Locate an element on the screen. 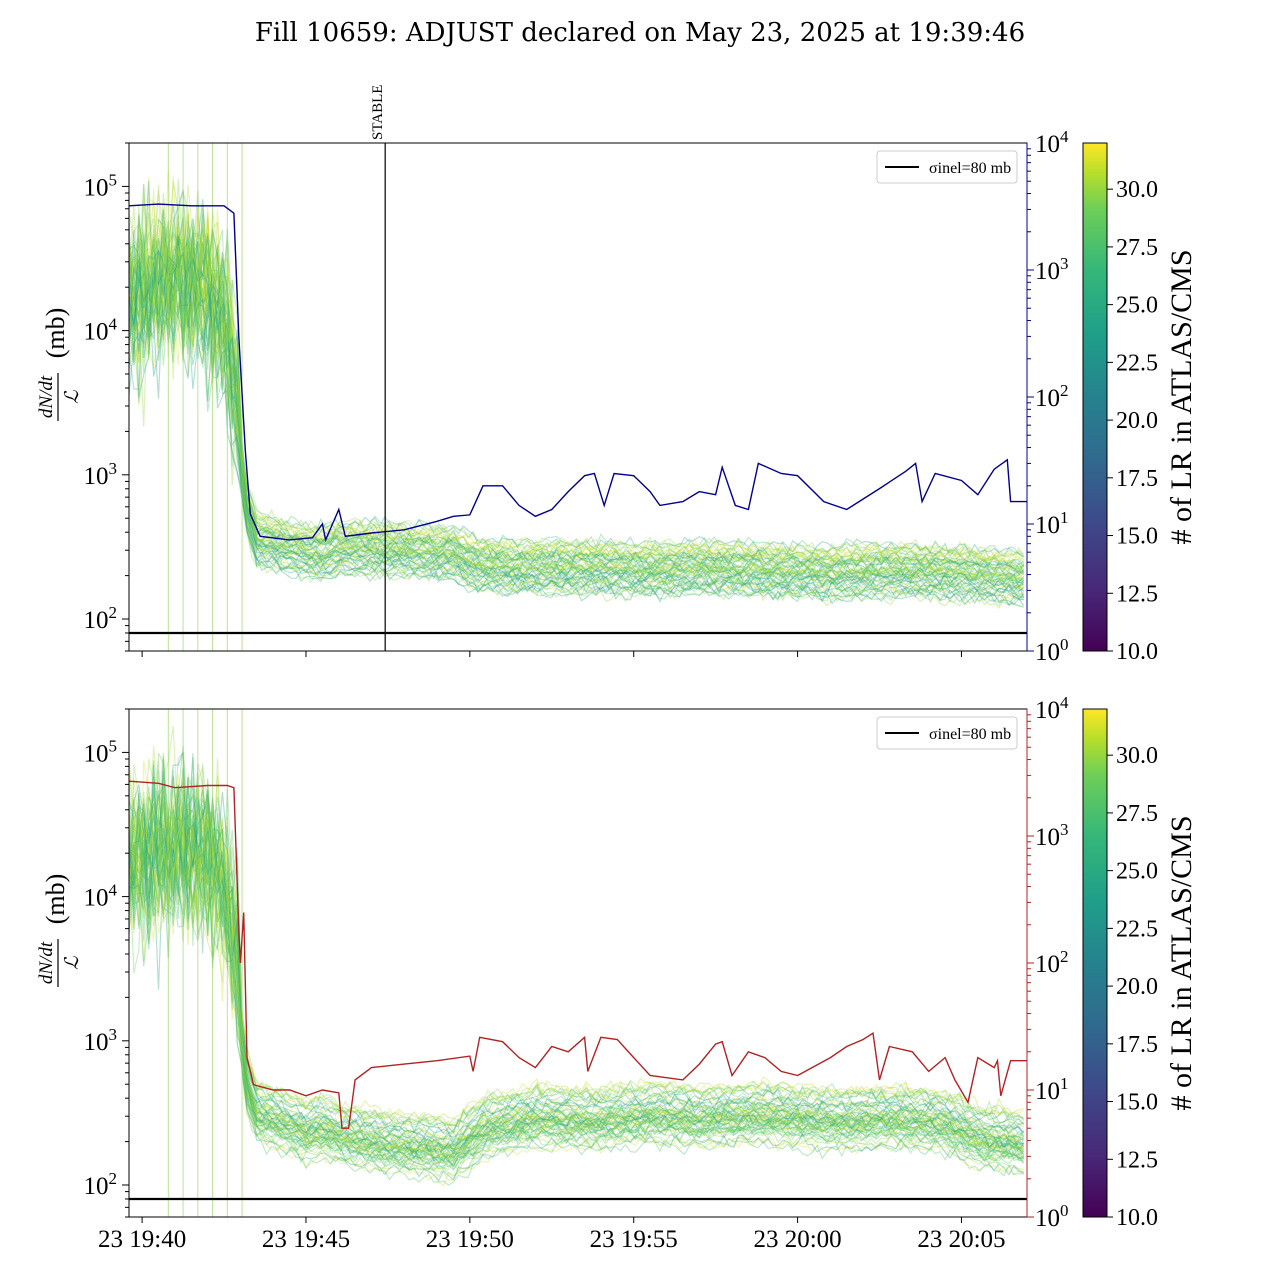  x-tick-label: 23 20:00 is located at coordinates (797, 1239).